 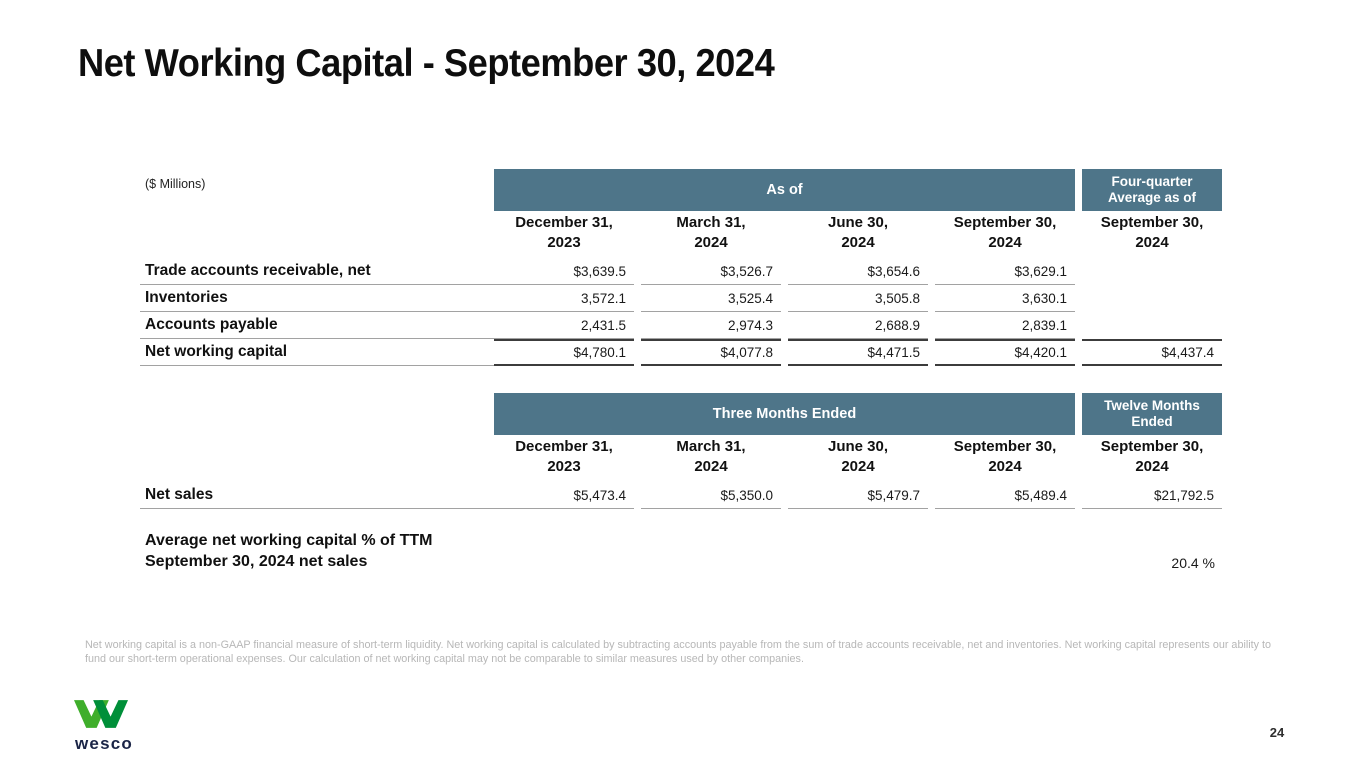 What do you see at coordinates (1152, 495) in the screenshot?
I see `cell: $21,792.5` at bounding box center [1152, 495].